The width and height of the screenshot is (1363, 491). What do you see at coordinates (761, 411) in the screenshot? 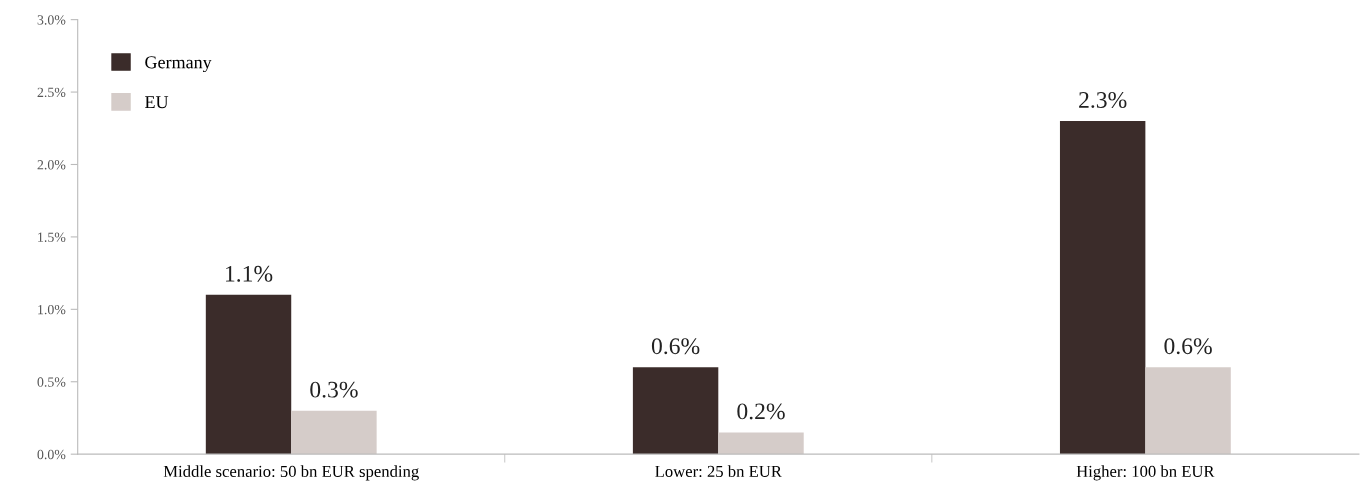
I see `data-label: 0.2%` at bounding box center [761, 411].